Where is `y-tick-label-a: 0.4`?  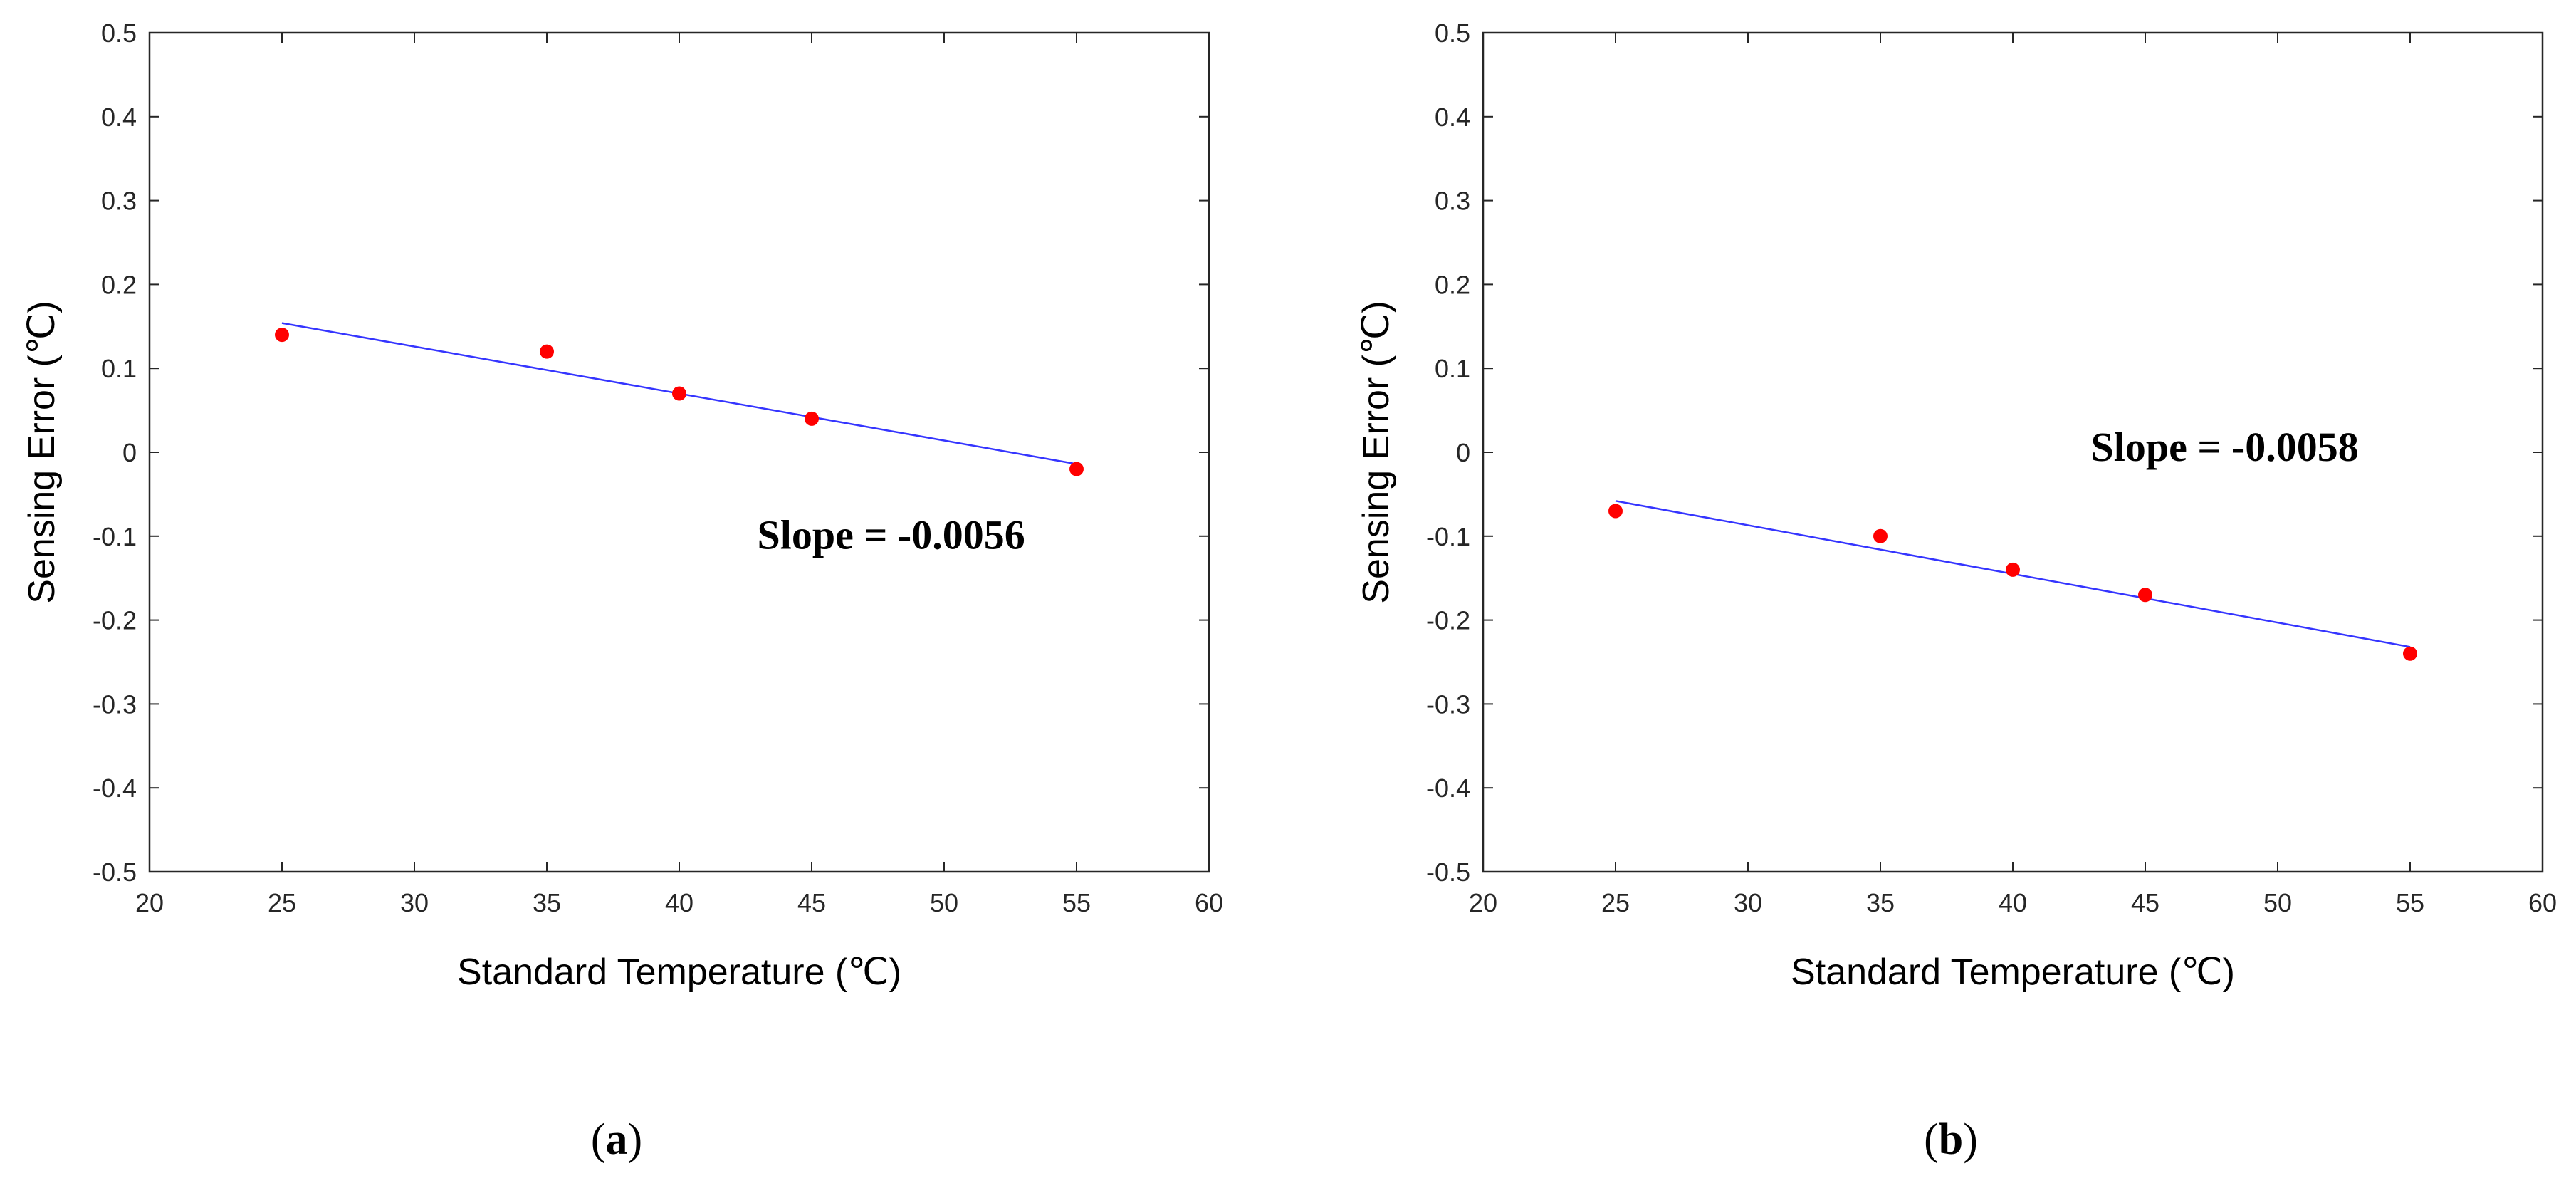
y-tick-label-a: 0.4 is located at coordinates (119, 117).